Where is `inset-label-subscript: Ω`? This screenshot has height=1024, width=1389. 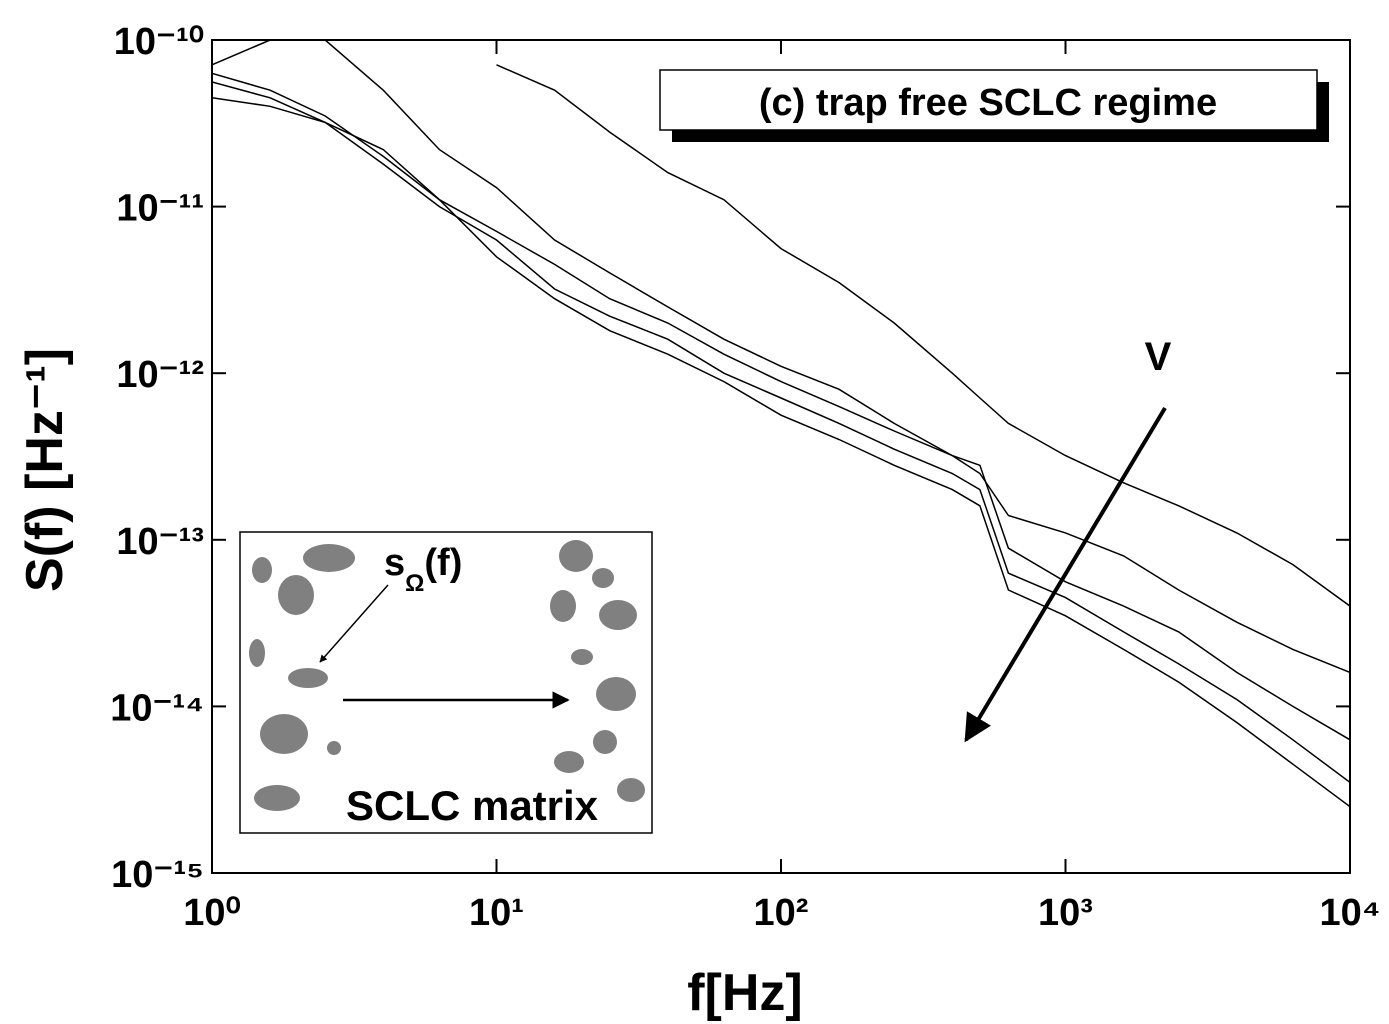
inset-label-subscript: Ω is located at coordinates (414, 583).